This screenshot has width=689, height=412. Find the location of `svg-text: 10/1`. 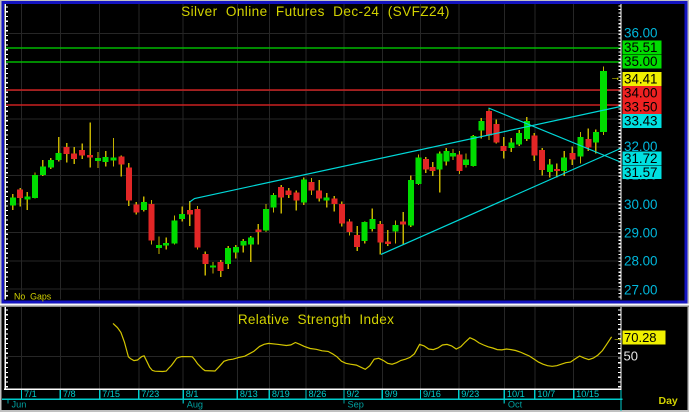

svg-text: 10/1 is located at coordinates (516, 394).